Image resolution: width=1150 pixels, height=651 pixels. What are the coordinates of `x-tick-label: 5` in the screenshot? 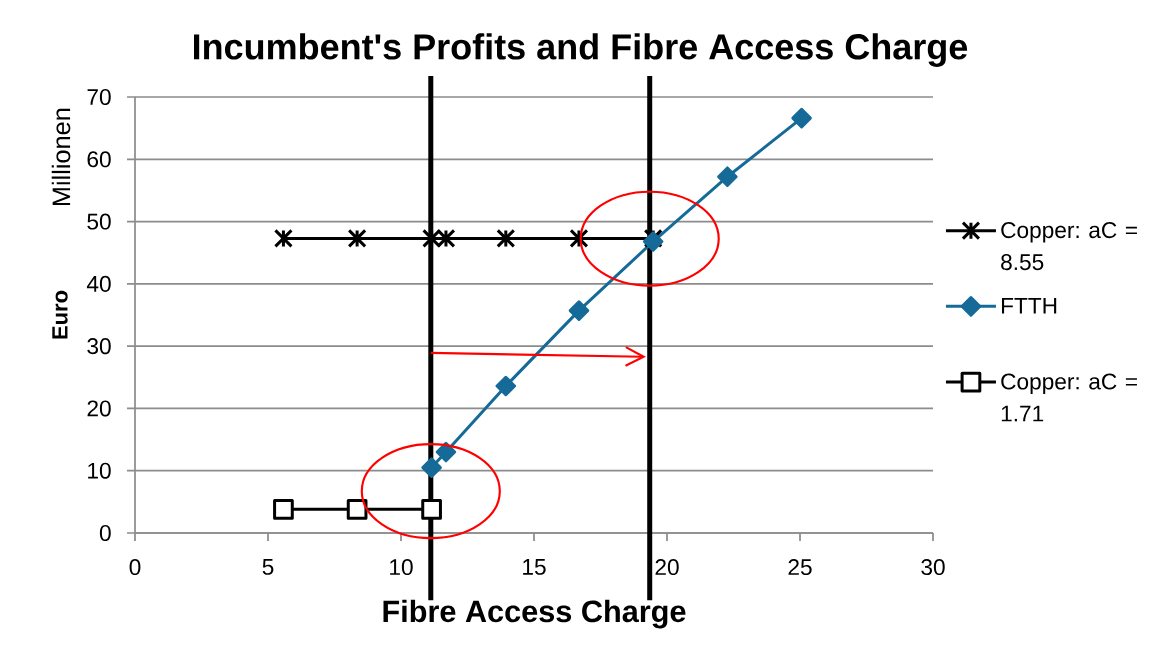 It's located at (268, 567).